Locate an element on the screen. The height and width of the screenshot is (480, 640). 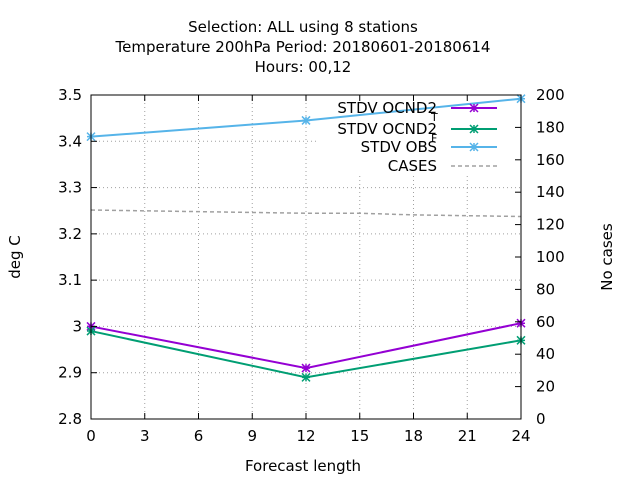
y2-axis-label: No cases is located at coordinates (607, 257).